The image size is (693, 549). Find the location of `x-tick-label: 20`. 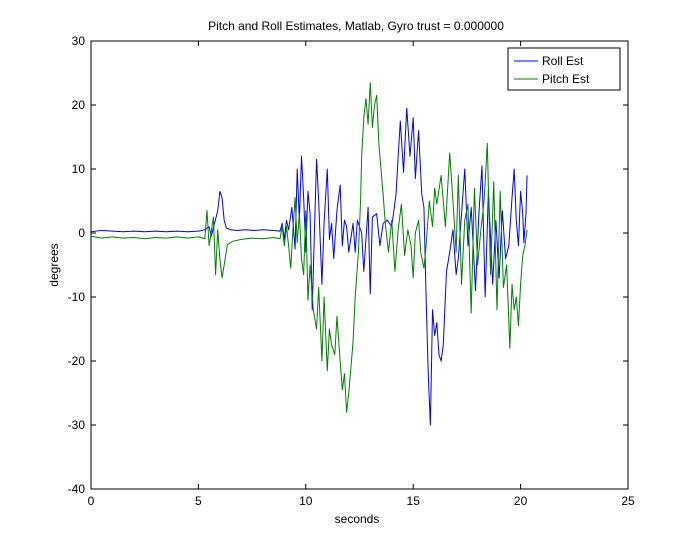

x-tick-label: 20 is located at coordinates (521, 501).